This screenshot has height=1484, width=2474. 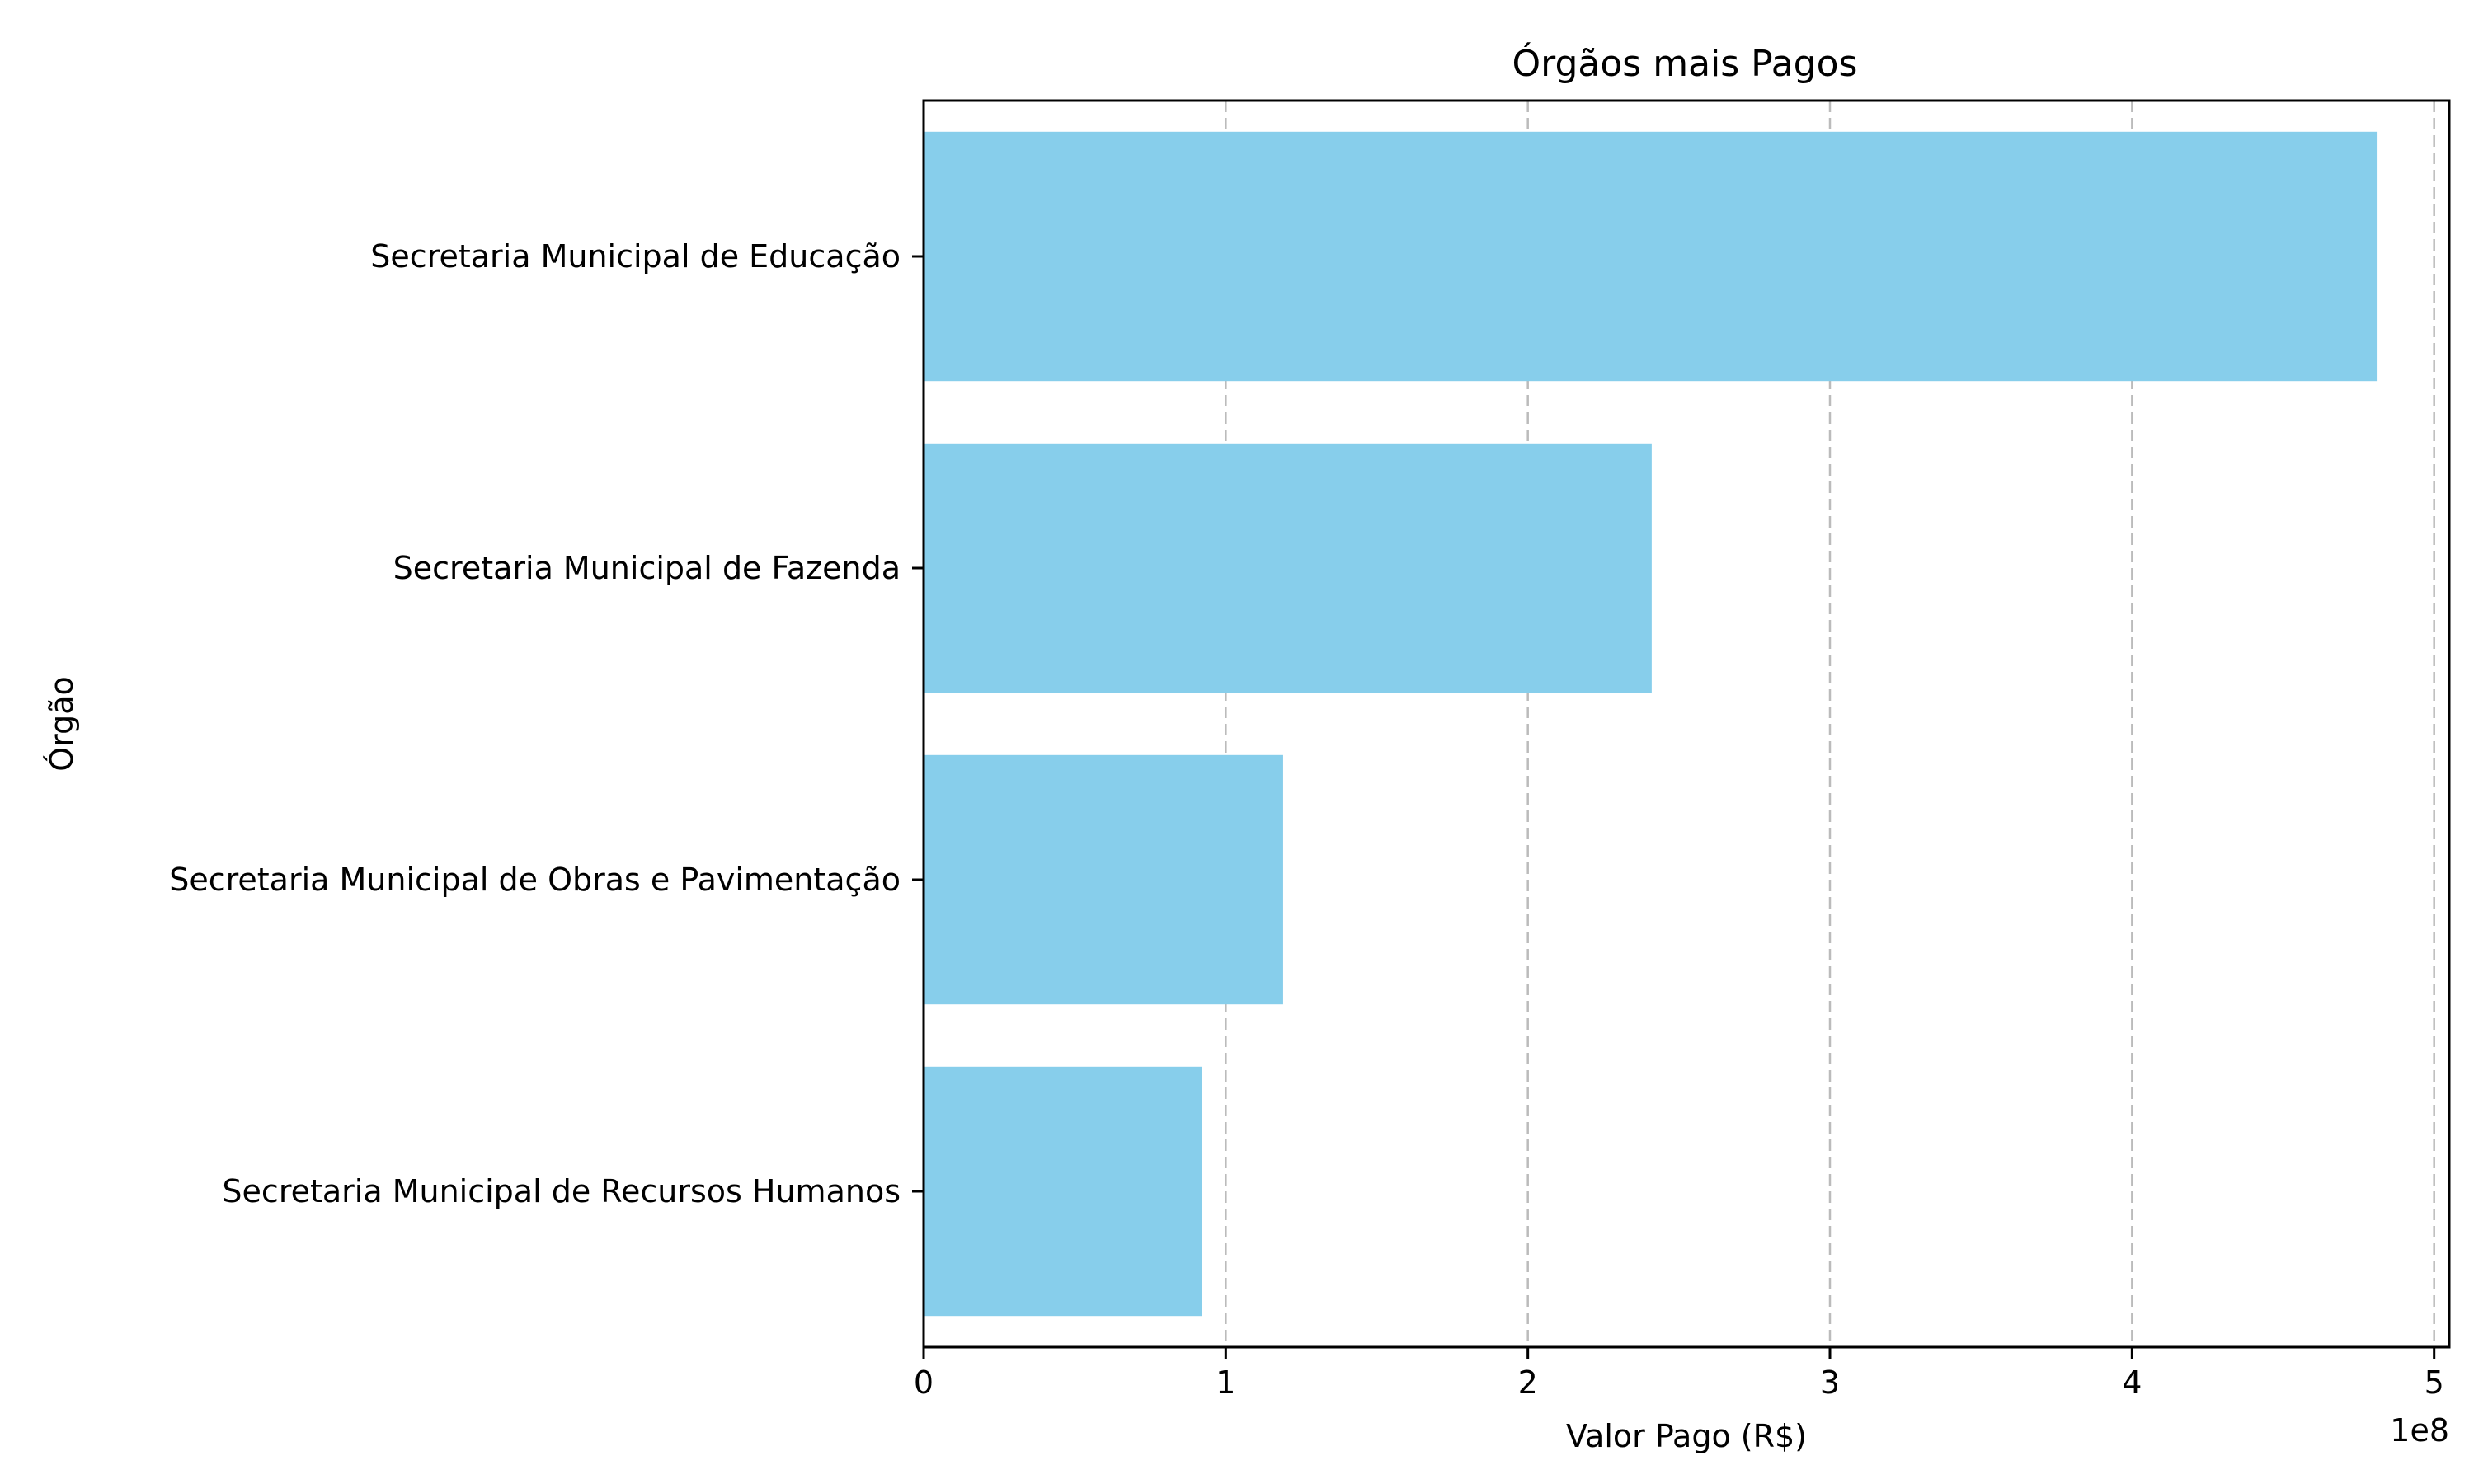 What do you see at coordinates (561, 1191) in the screenshot?
I see `category-label: Secretaria Municipal de Recursos Humanos` at bounding box center [561, 1191].